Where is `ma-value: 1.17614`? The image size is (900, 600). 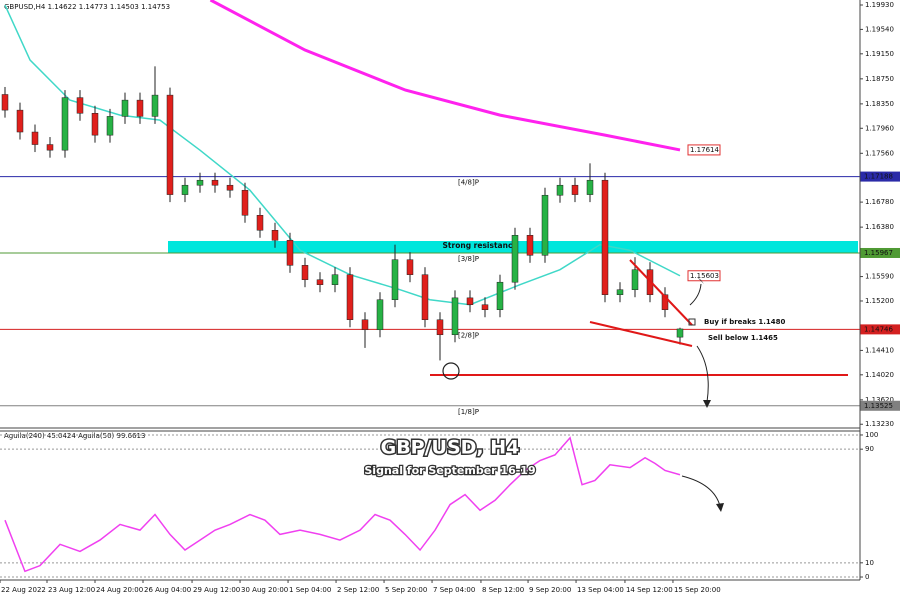
ma-value: 1.17614 is located at coordinates (704, 150).